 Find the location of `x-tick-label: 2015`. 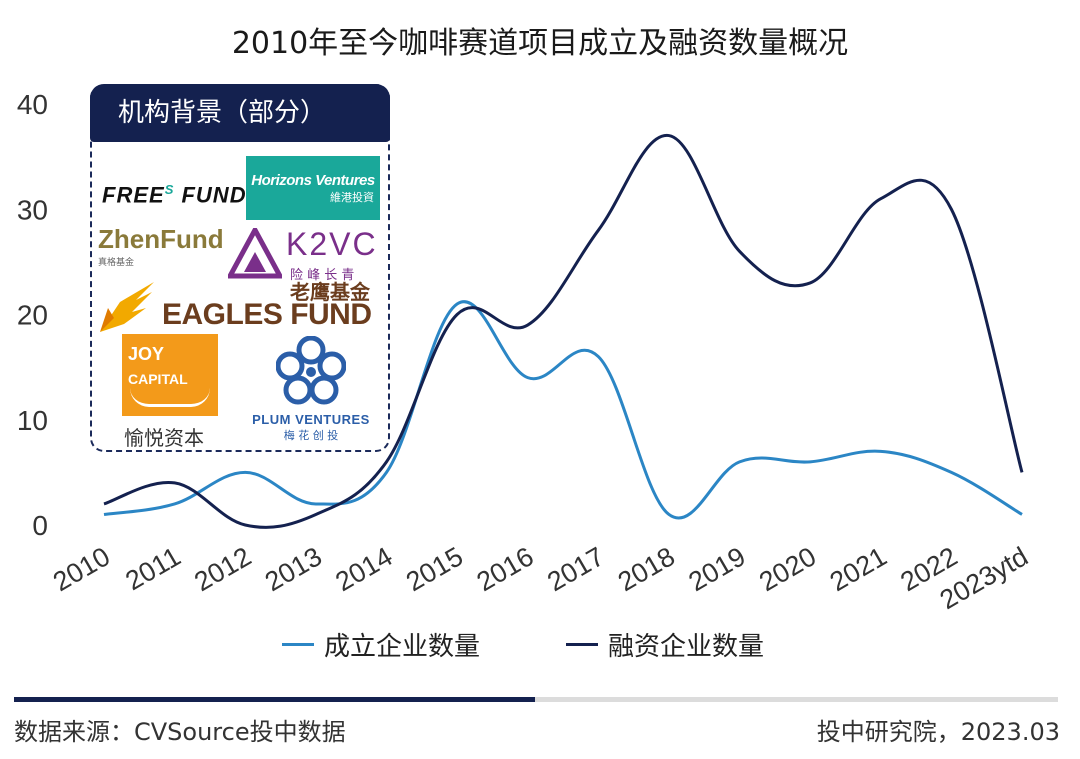

x-tick-label: 2015 is located at coordinates (434, 569).